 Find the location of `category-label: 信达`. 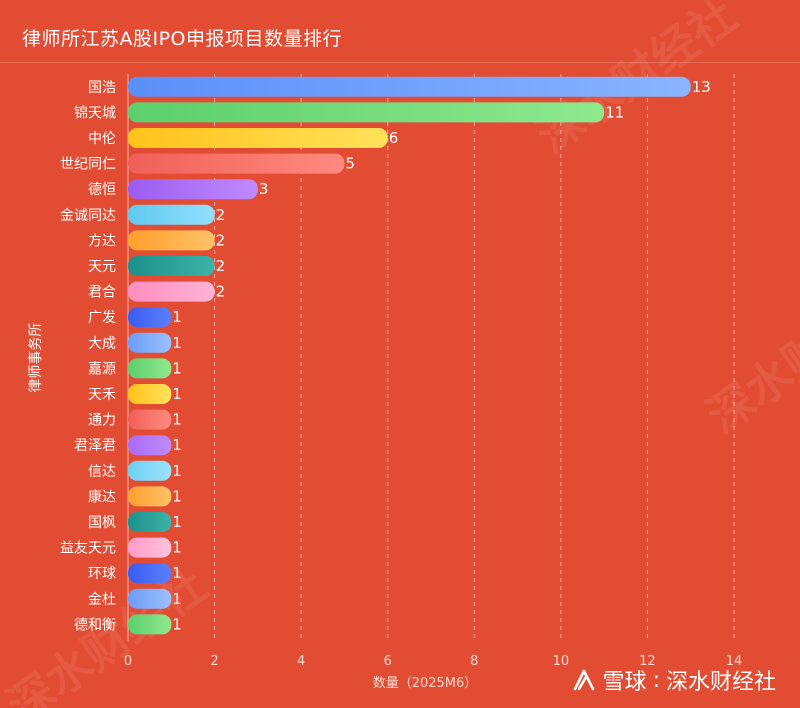

category-label: 信达 is located at coordinates (102, 472).